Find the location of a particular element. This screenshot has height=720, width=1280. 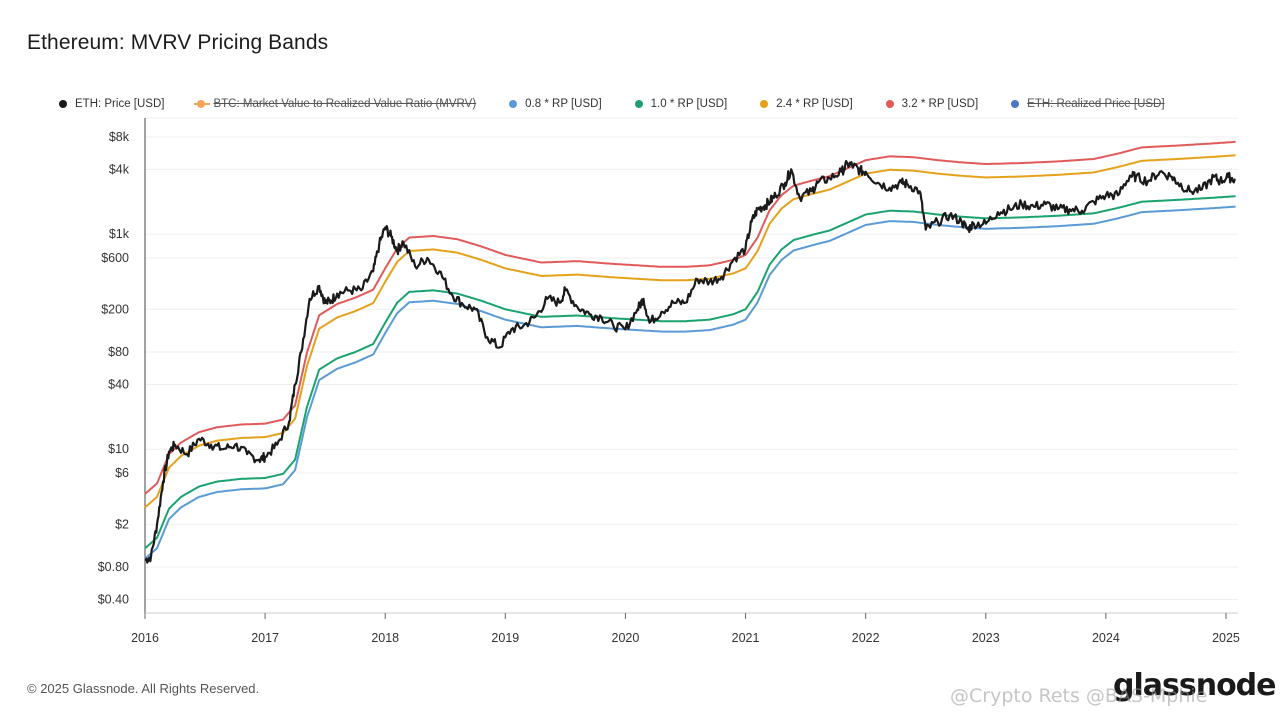

watermark-text: @Crypto Rets @BAS-Mphie is located at coordinates (1079, 696).